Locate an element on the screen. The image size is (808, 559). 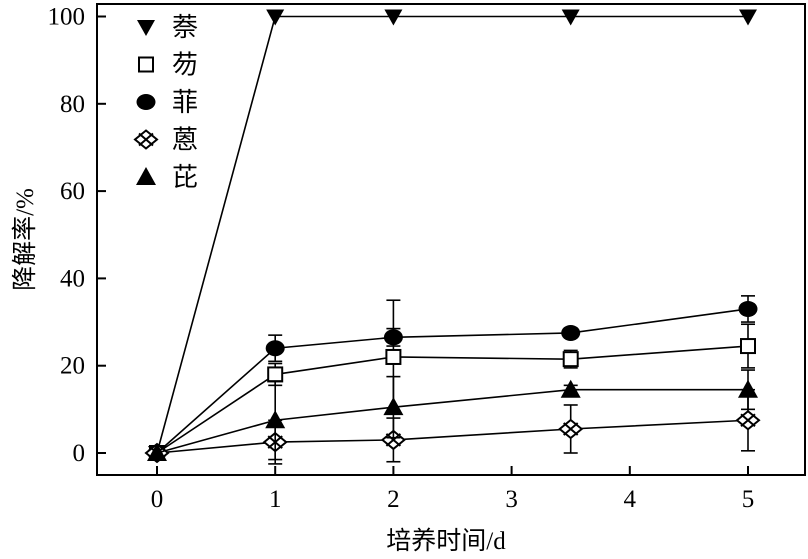
x-tick-label: 5 is located at coordinates (748, 499).